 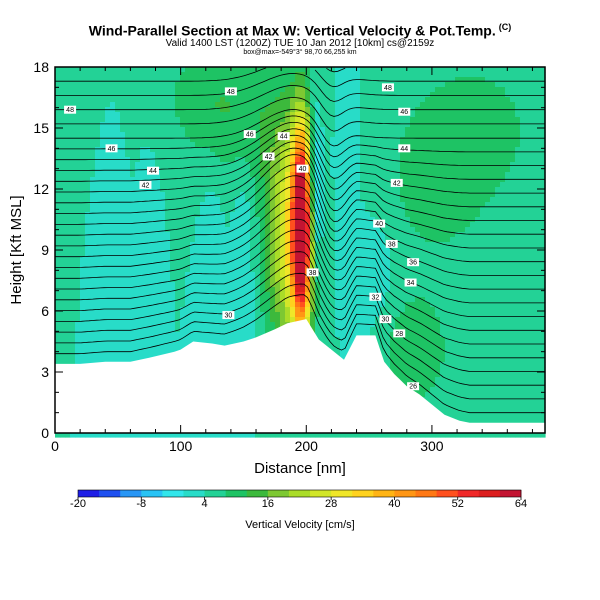 What do you see at coordinates (300, 52) in the screenshot?
I see `chart-info-line: box@max=-549°3° 98,70 66,255 km` at bounding box center [300, 52].